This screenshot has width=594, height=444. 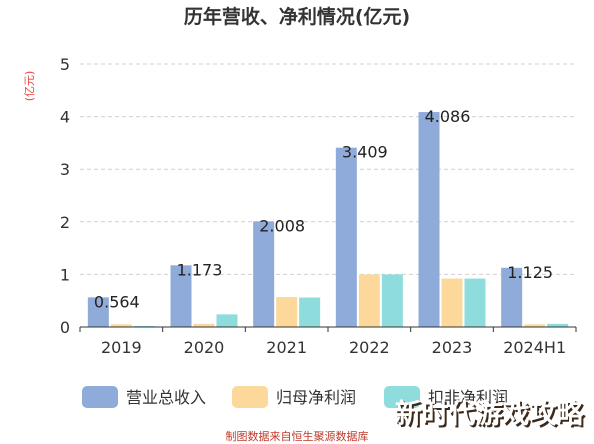 I want to click on y-tick-label: 5, so click(x=65, y=64).